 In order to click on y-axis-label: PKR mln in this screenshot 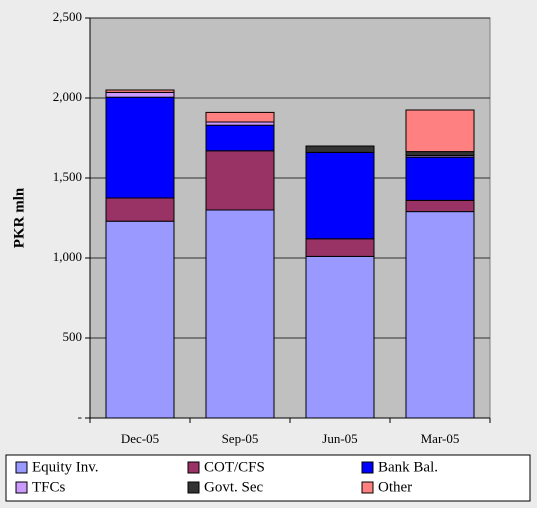, I will do `click(19, 217)`.